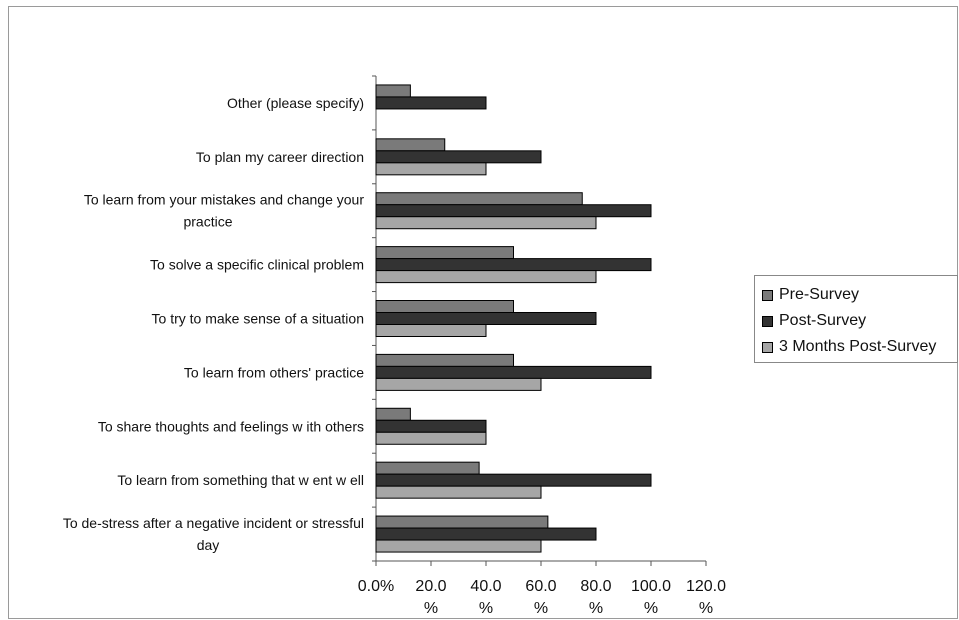  I want to click on x-tick-label: 80.0%, so click(595, 597).